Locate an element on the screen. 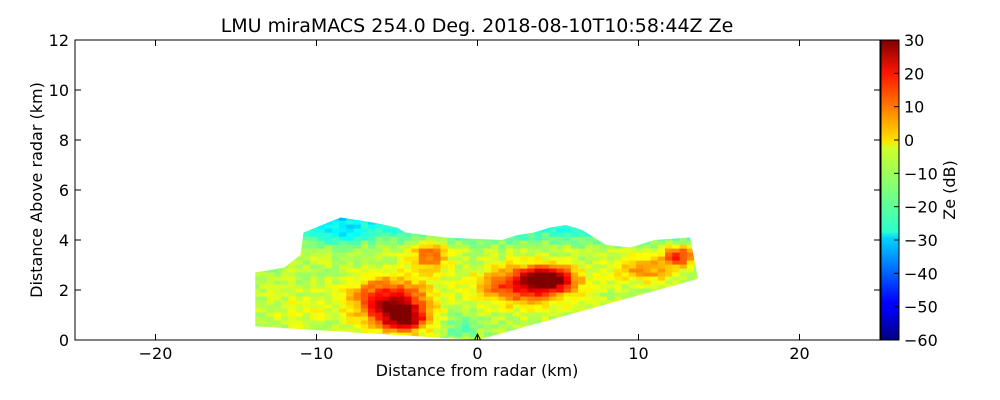 This screenshot has width=1000, height=400. colorbar-label: Ze (dB) is located at coordinates (949, 190).